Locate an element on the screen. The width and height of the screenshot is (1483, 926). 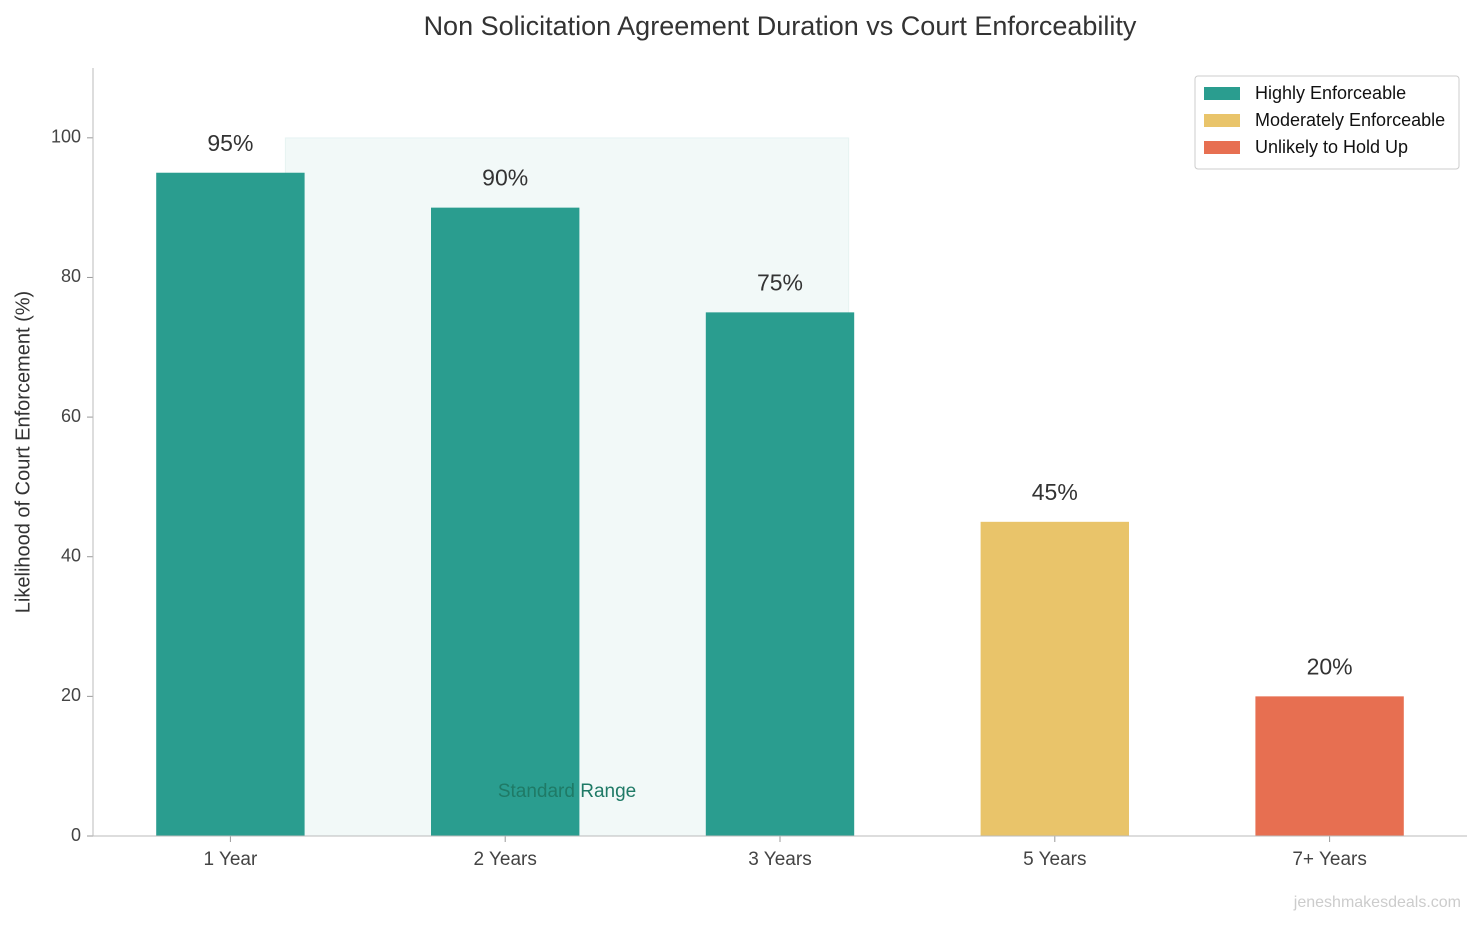
legend-label: Highly Enforceable is located at coordinates (1330, 93).